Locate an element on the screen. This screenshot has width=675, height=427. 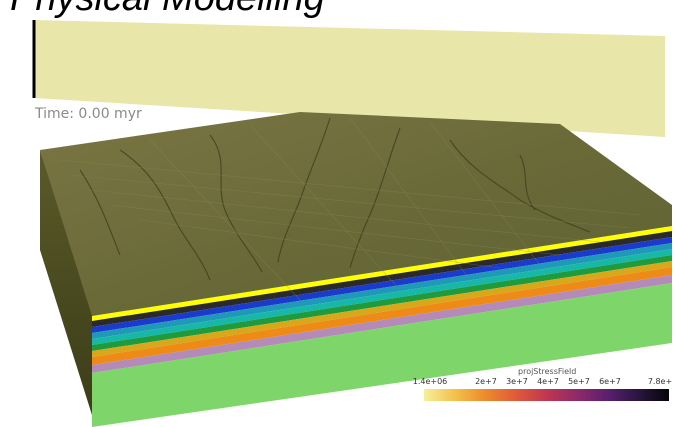
colorbar is located at coordinates (546, 395).